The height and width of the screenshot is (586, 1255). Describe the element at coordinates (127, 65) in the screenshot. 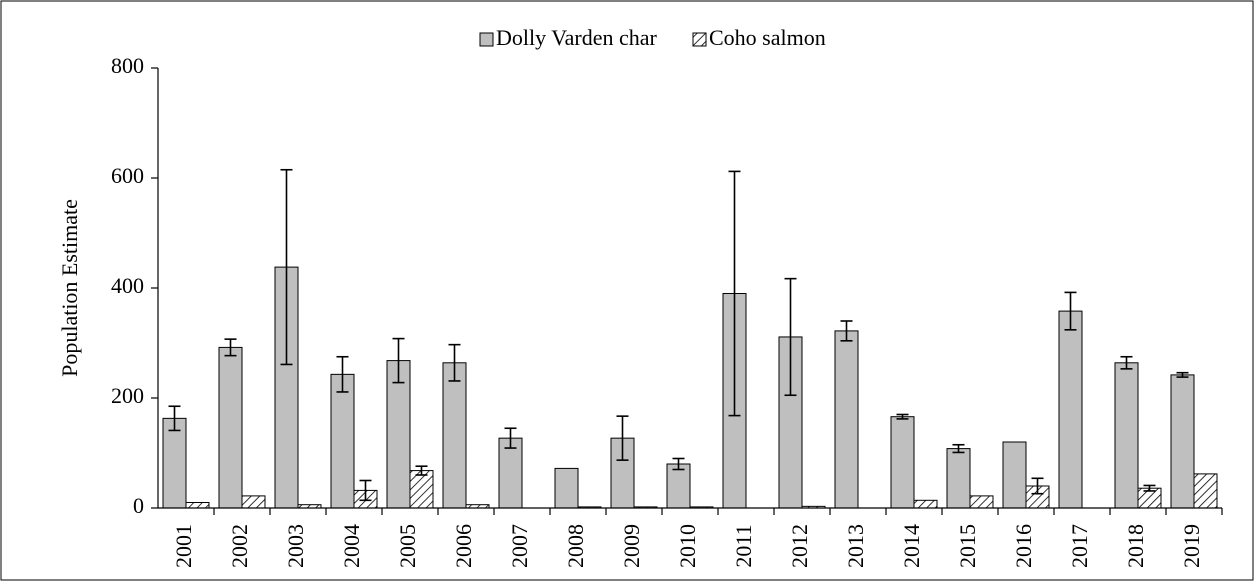

I see `y-tick-label: 800` at that location.